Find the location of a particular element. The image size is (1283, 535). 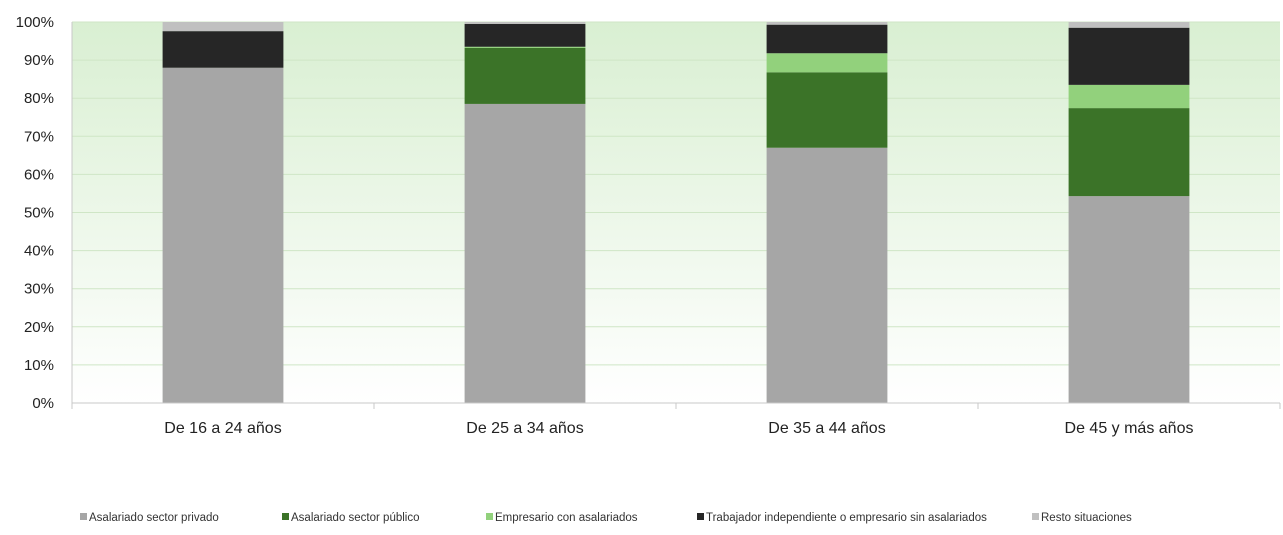

y-tick-label: 90% is located at coordinates (39, 60).